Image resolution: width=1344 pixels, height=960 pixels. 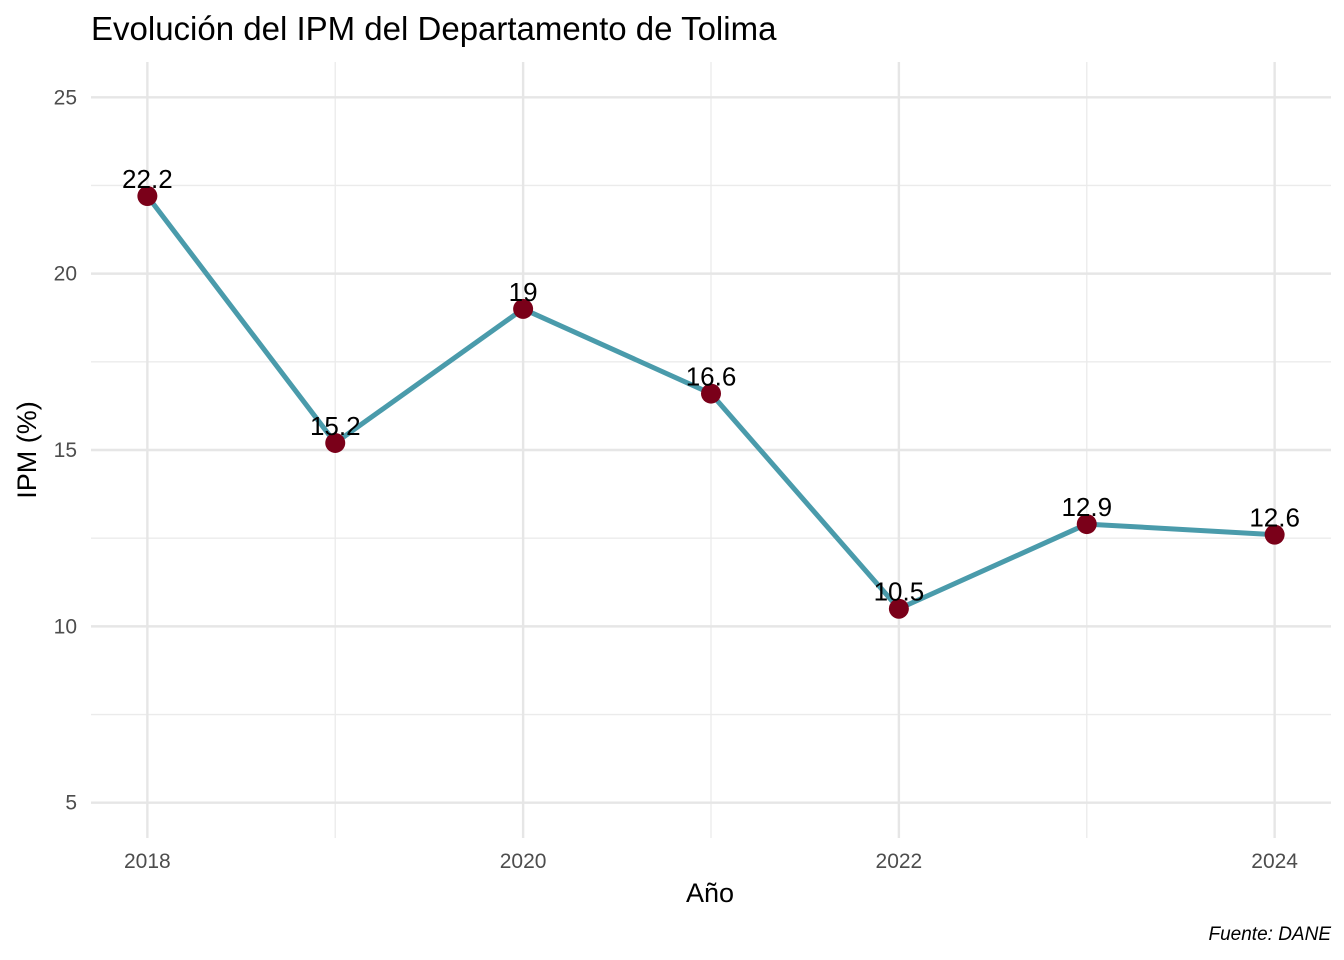 What do you see at coordinates (1274, 861) in the screenshot?
I see `x-tick-label: 2024` at bounding box center [1274, 861].